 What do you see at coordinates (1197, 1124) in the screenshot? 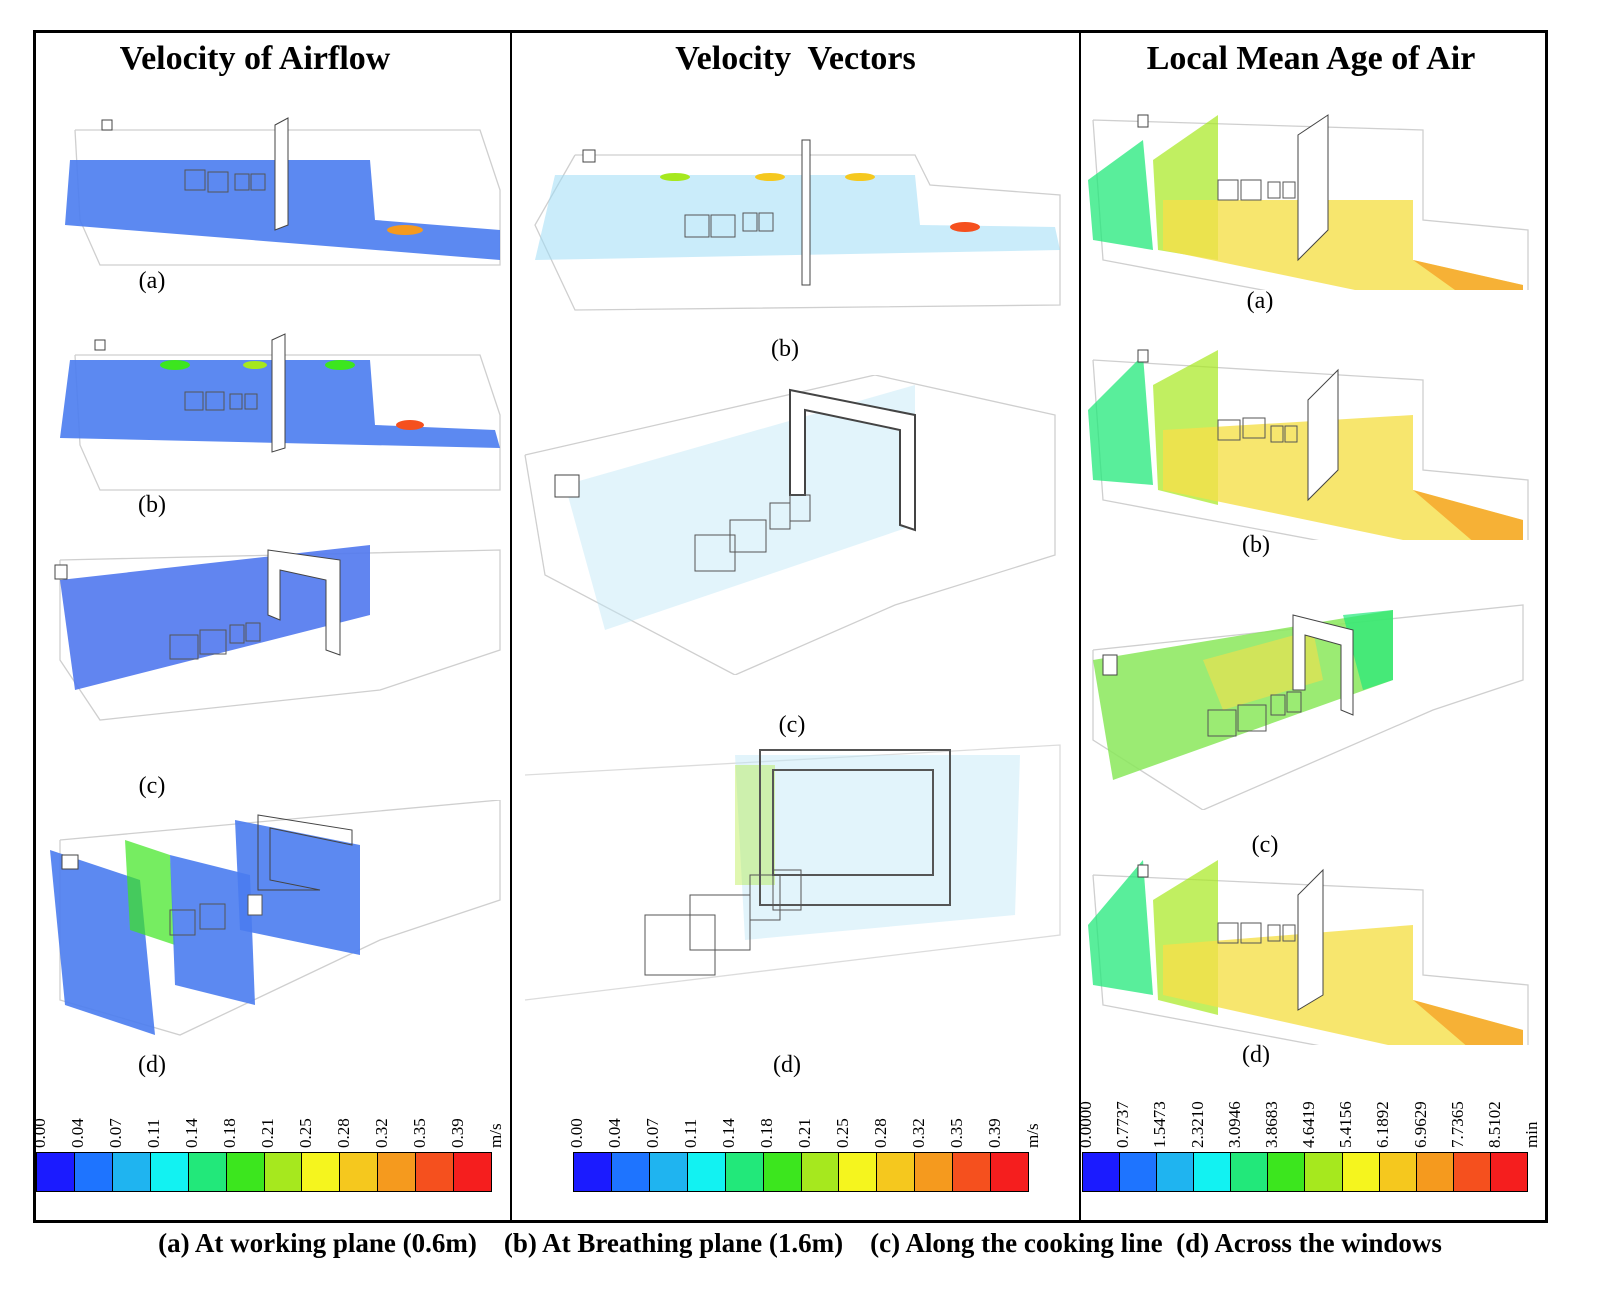
I see `colorbar-tick-label: 2.3210` at bounding box center [1197, 1124].